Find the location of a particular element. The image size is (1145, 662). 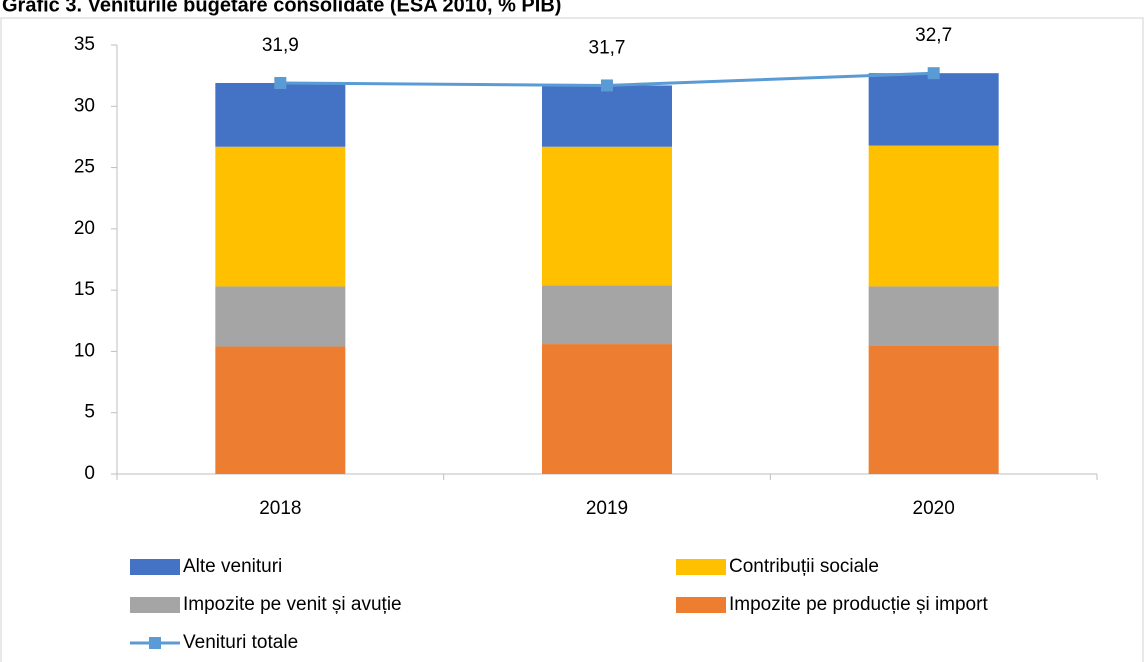

data-label: 31,7 is located at coordinates (607, 47).